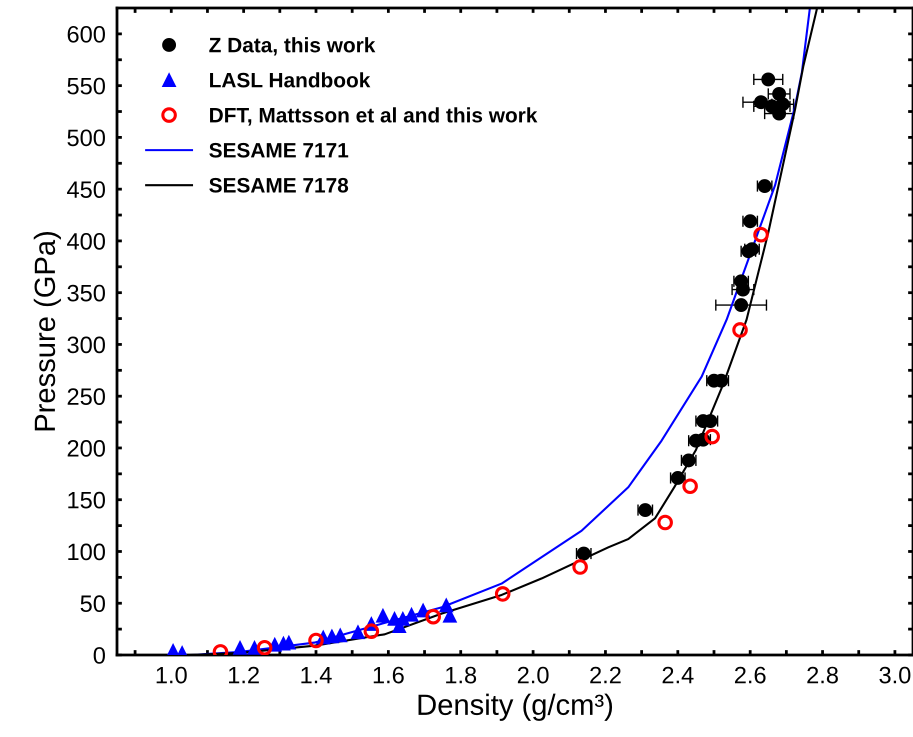 Image resolution: width=913 pixels, height=737 pixels. Describe the element at coordinates (515, 707) in the screenshot. I see `x-axis-title: Density (g/cm³)` at that location.